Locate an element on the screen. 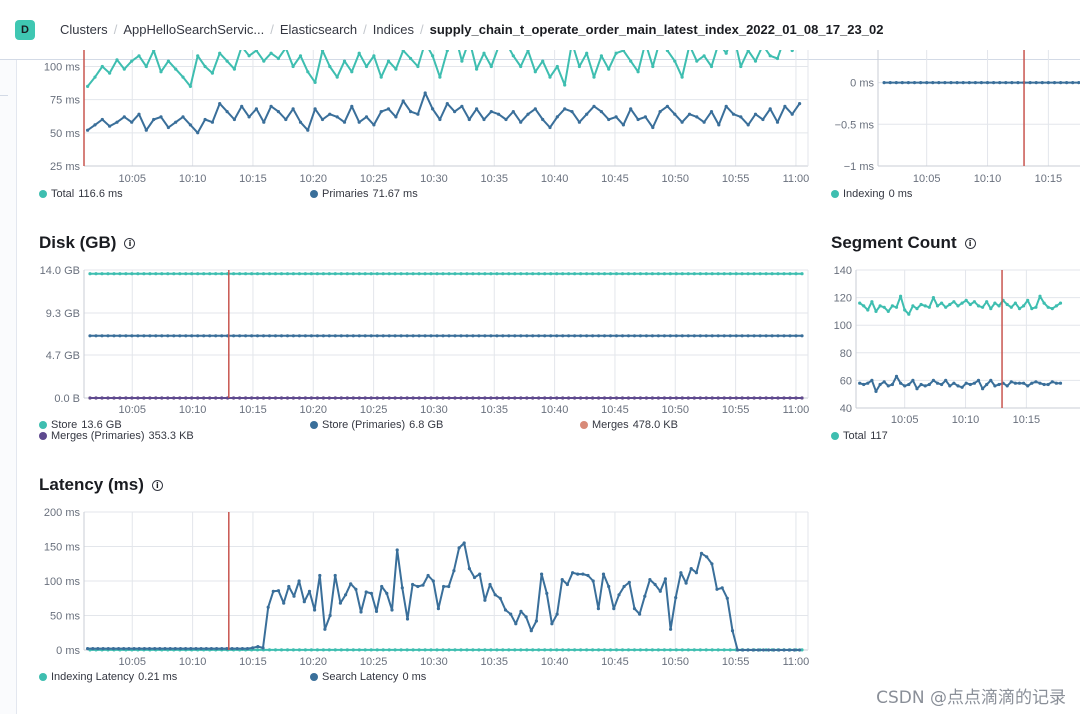 The height and width of the screenshot is (714, 1080). legend-item-store: Store 13.6 GB is located at coordinates (80, 425).